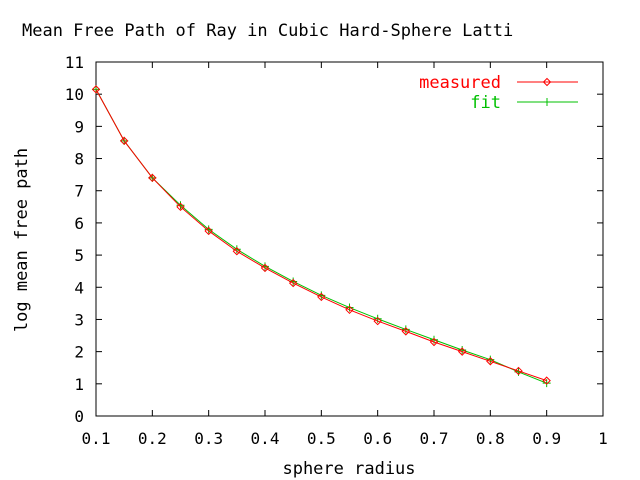 Image resolution: width=640 pixels, height=480 pixels. Describe the element at coordinates (79, 384) in the screenshot. I see `y-tick-label: 1` at that location.